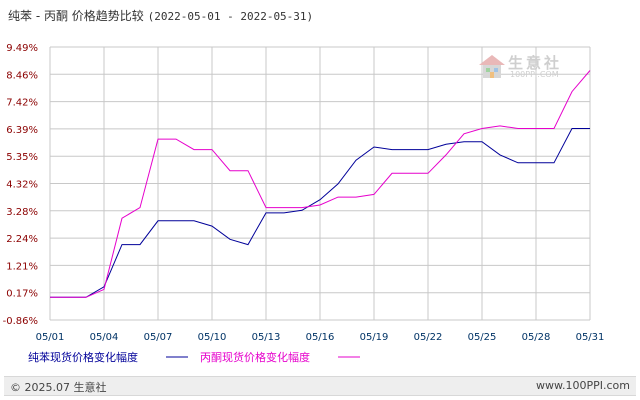 This screenshot has height=400, width=640. What do you see at coordinates (534, 74) in the screenshot?
I see `logo-url: 100PPI.COM` at bounding box center [534, 74].